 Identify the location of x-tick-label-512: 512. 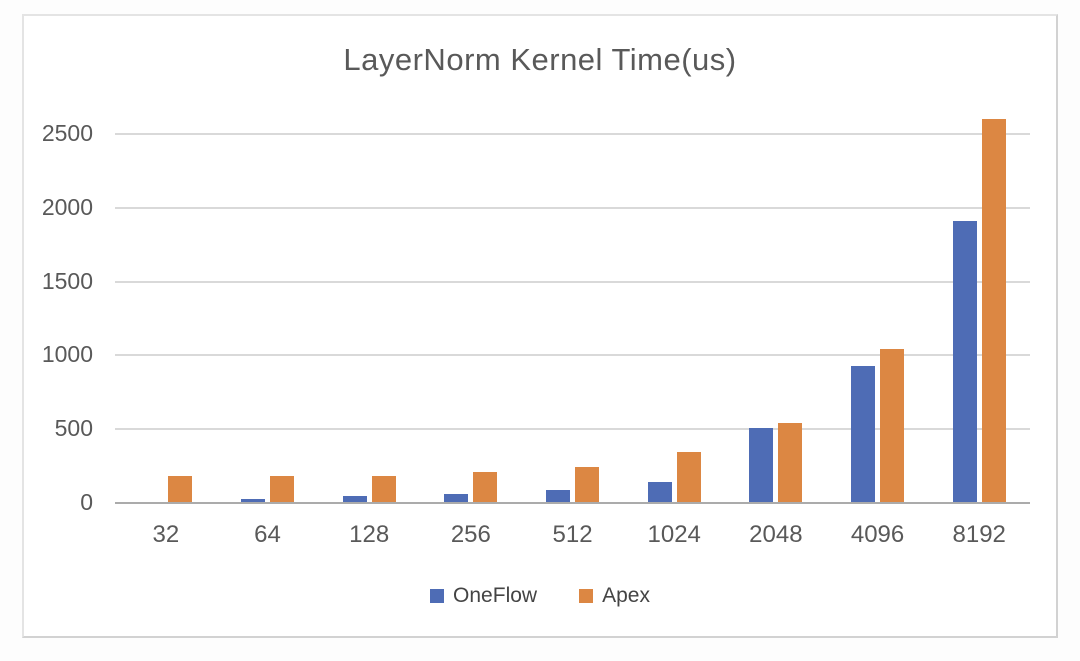
(572, 534).